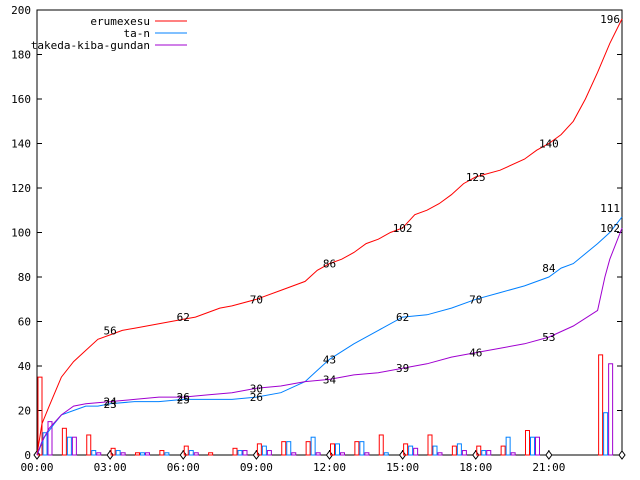 This screenshot has height=480, width=640. Describe the element at coordinates (548, 467) in the screenshot. I see `x-tick-label: 21:00` at that location.